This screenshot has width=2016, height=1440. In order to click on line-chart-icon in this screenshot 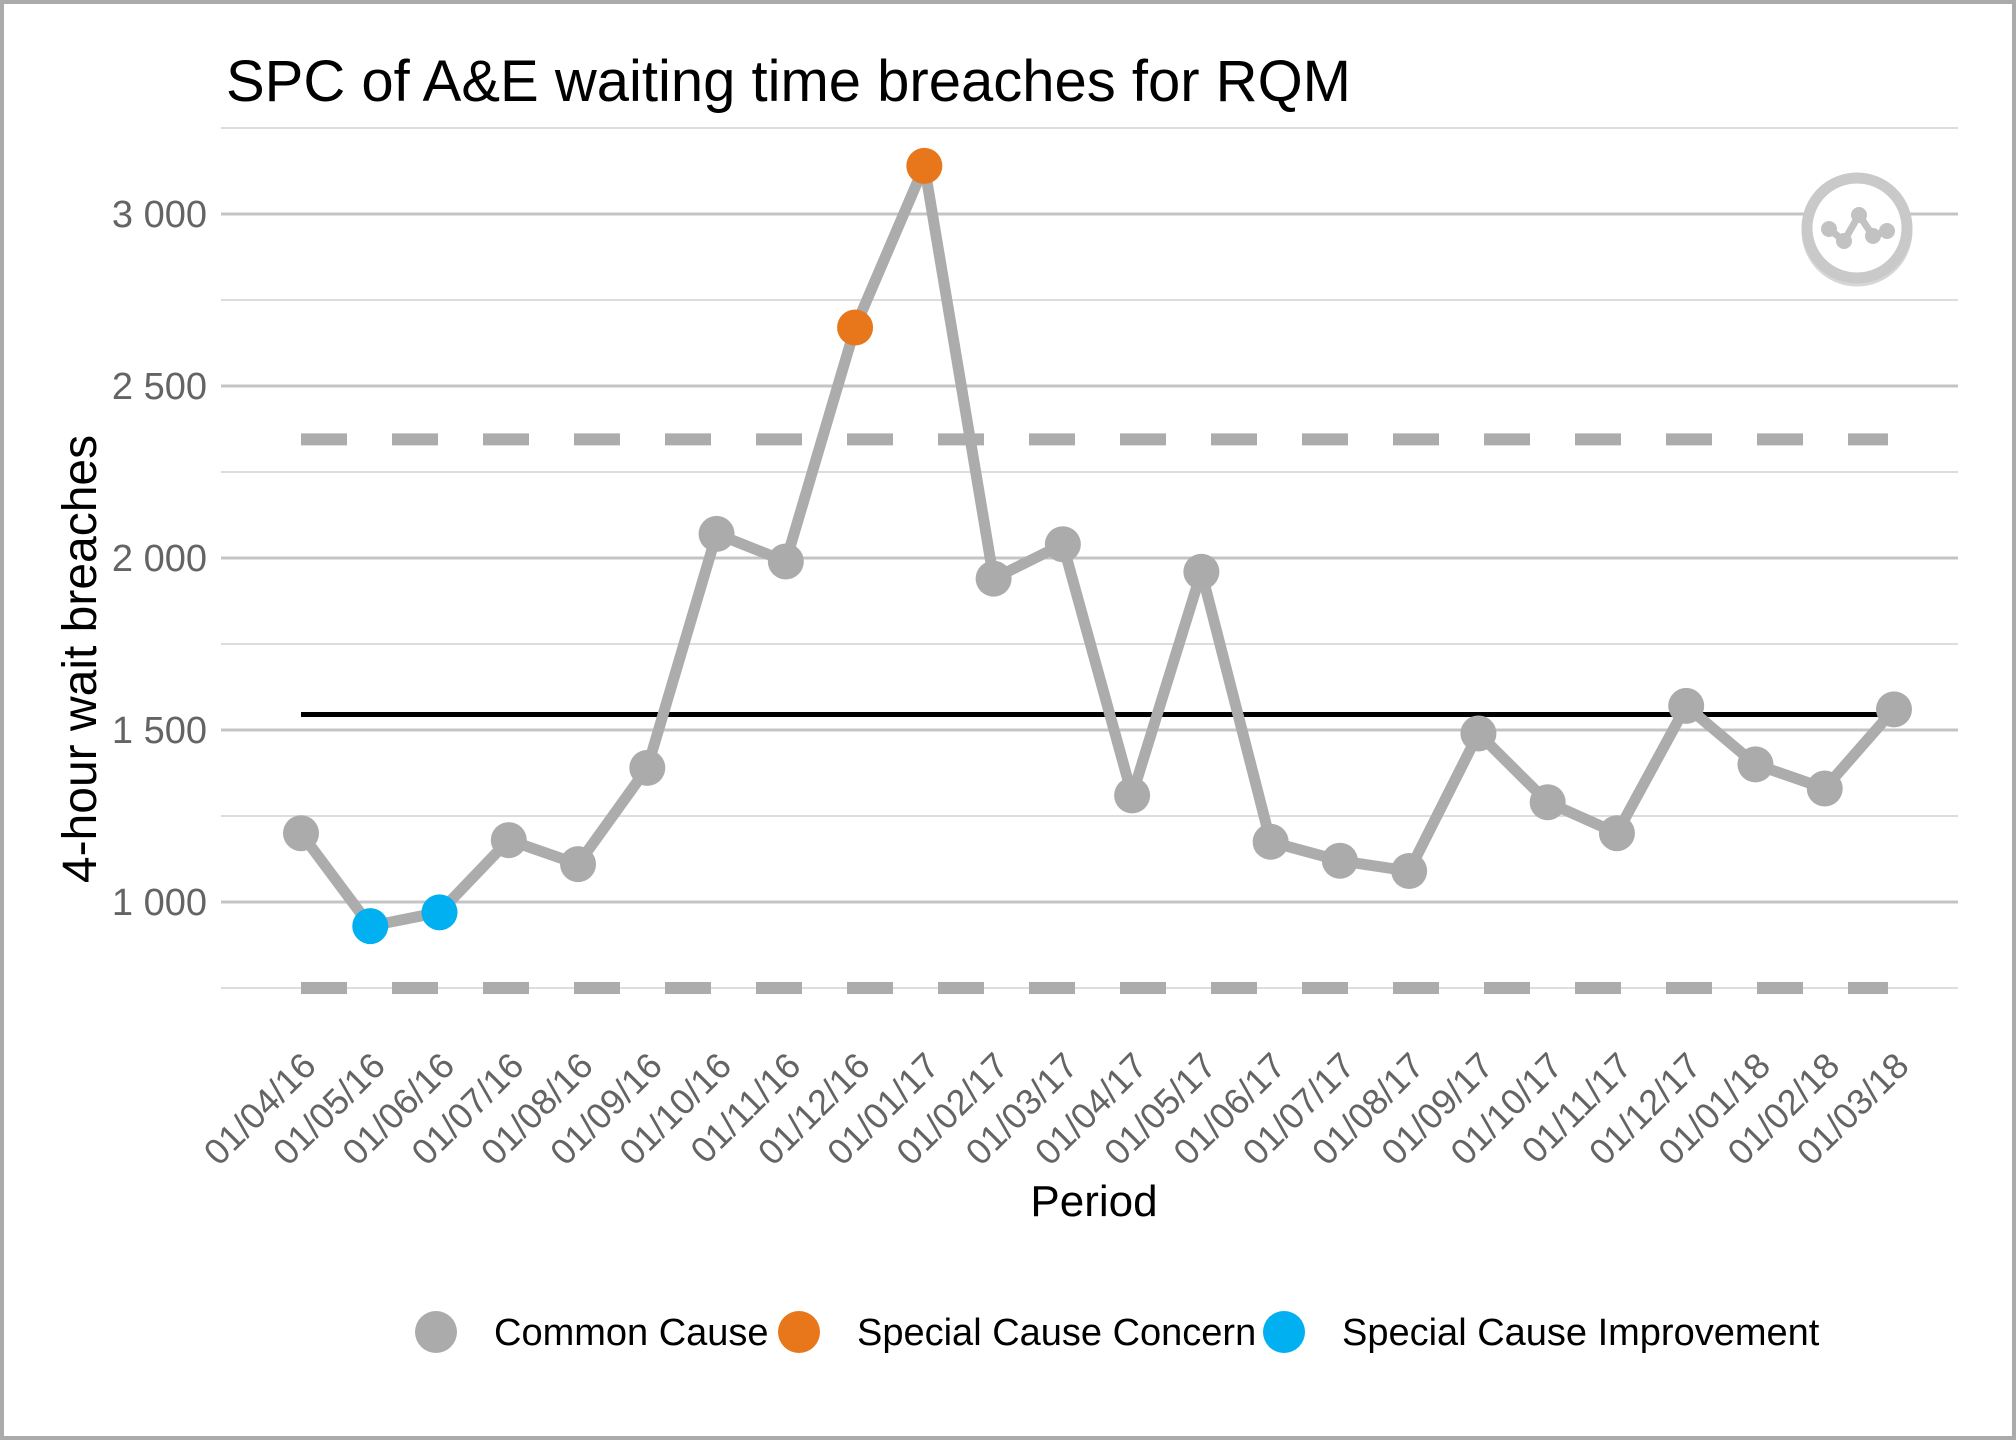, I will do `click(1857, 229)`.